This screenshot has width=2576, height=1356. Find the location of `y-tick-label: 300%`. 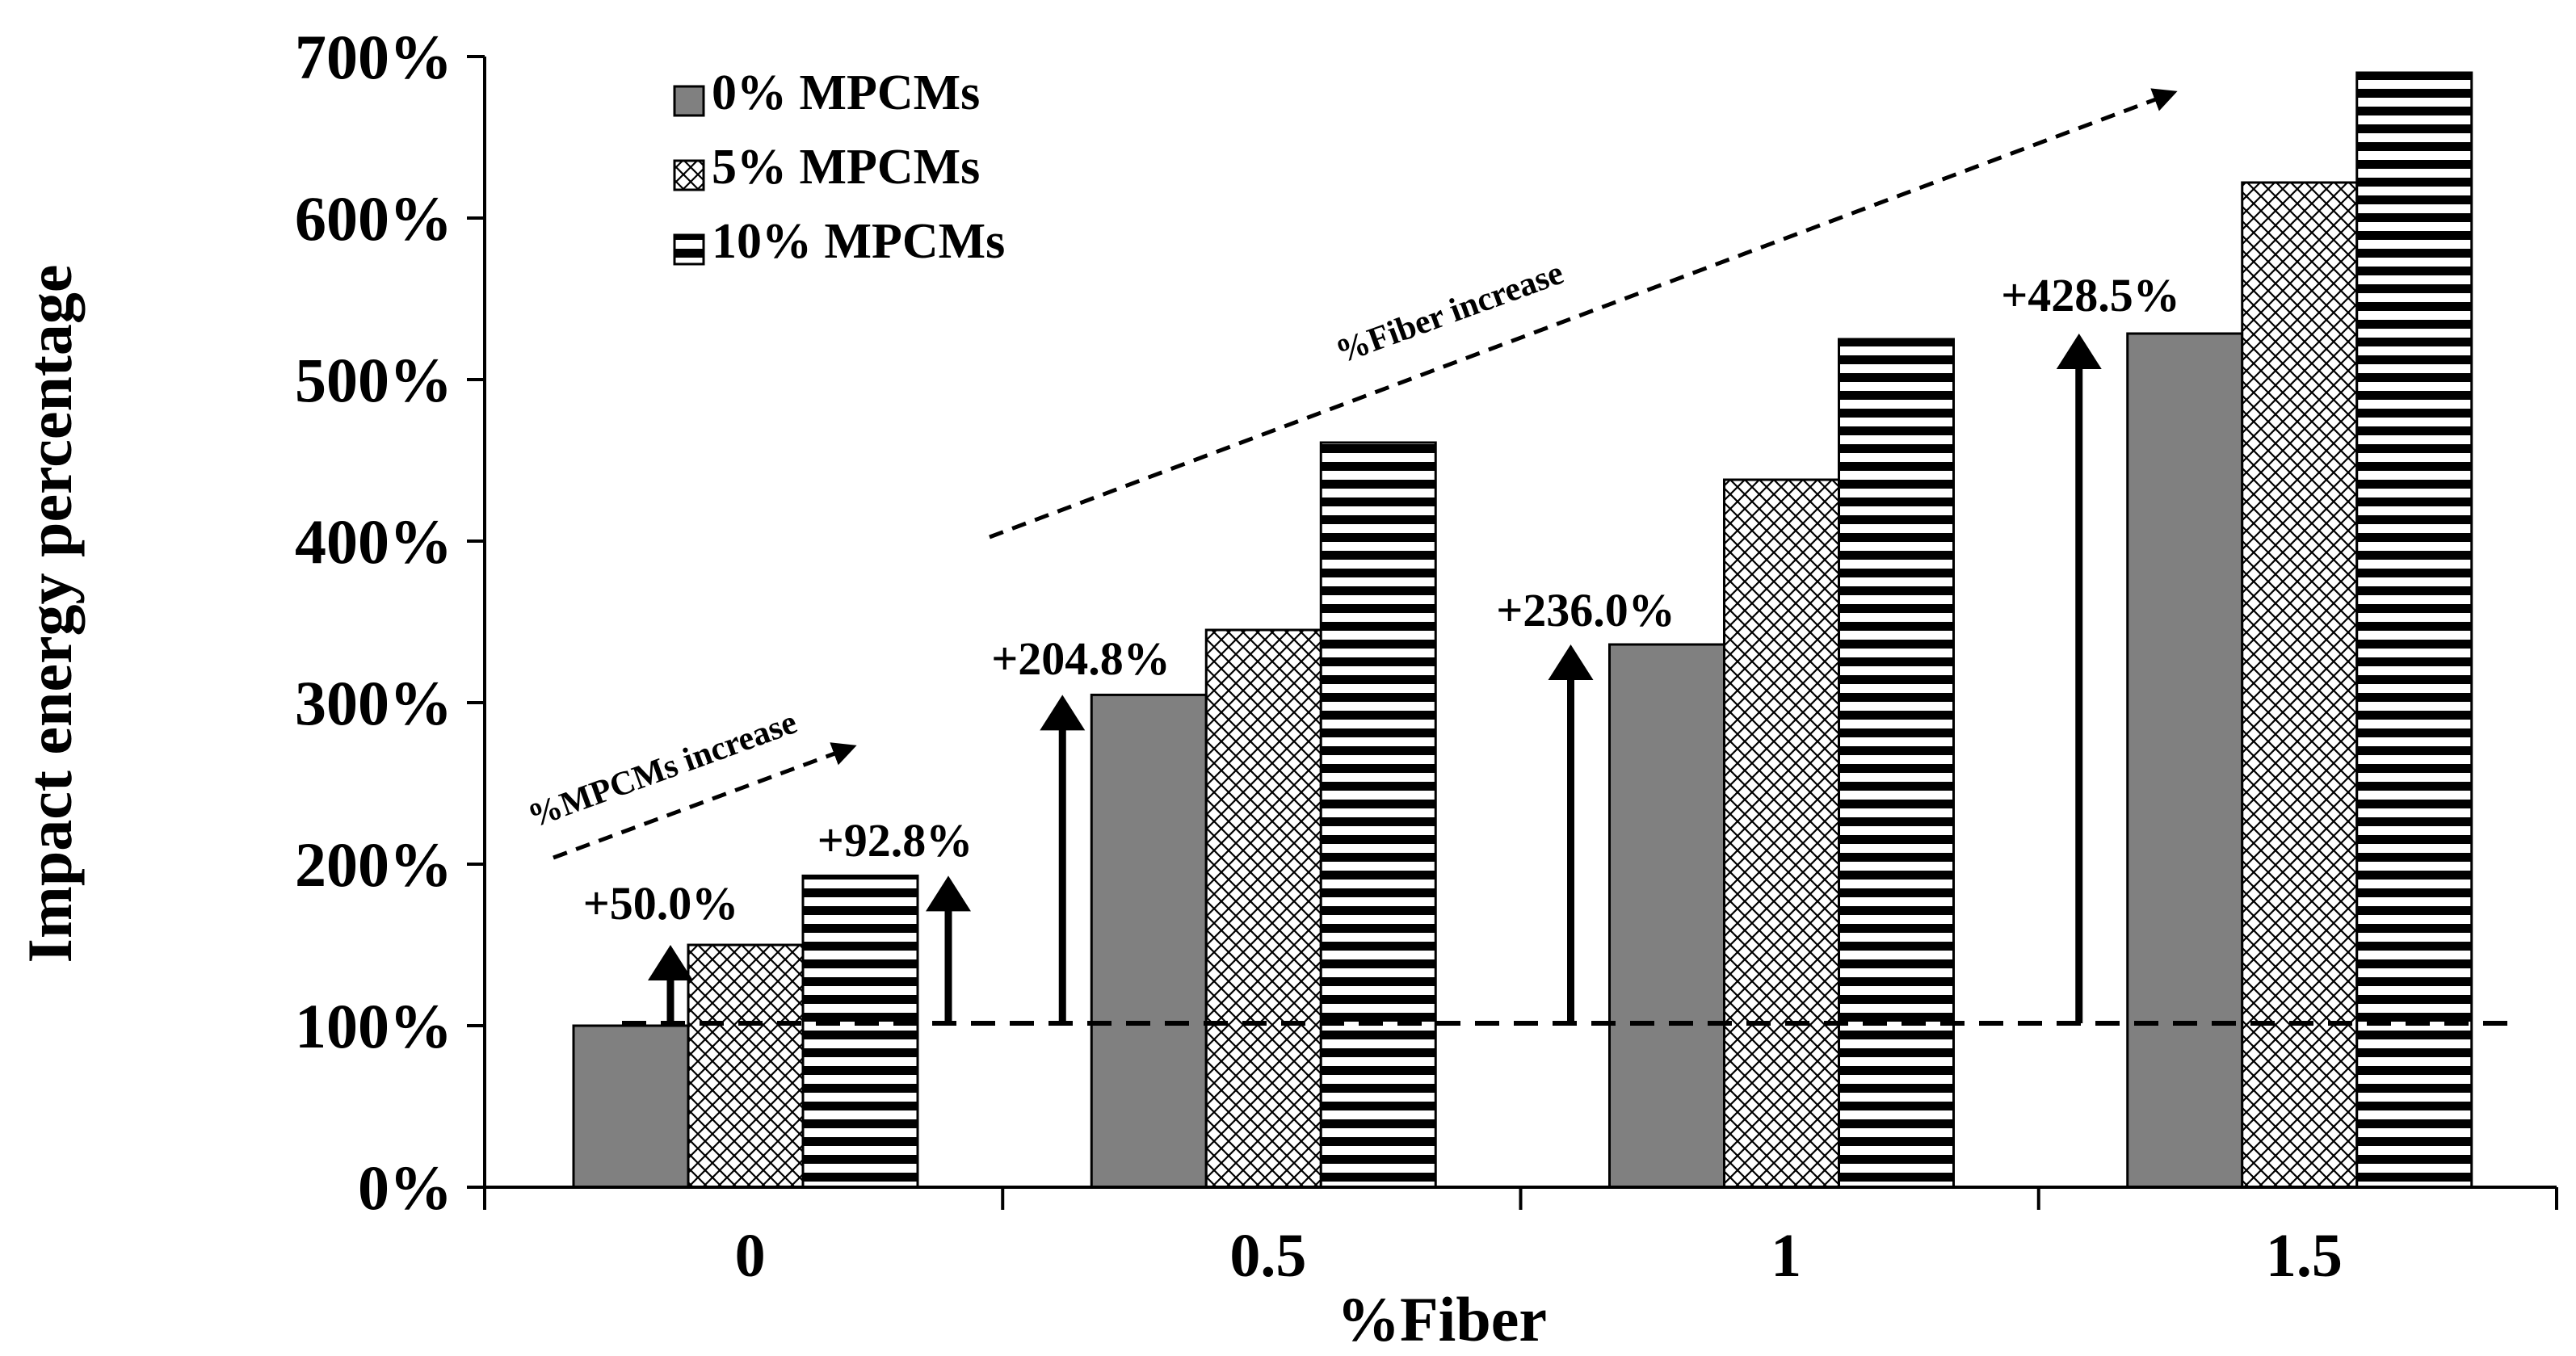

y-tick-label: 300% is located at coordinates (373, 703).